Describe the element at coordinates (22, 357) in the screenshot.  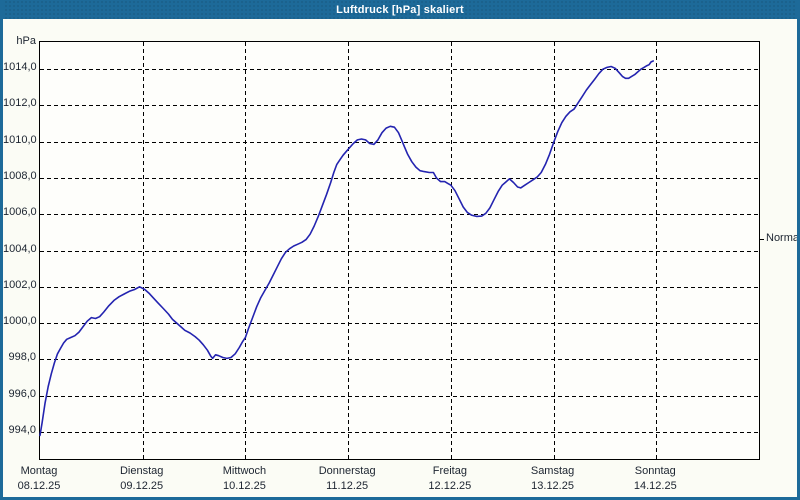
I see `y-tick-label: 998,0` at that location.